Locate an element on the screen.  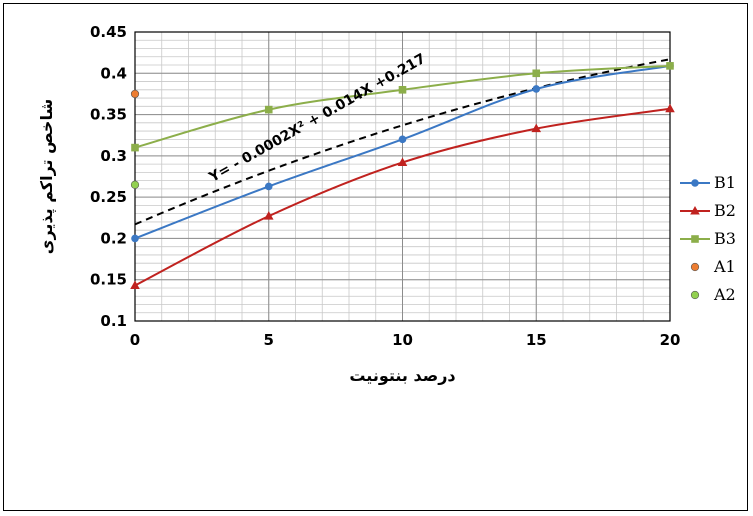
series-b3 is located at coordinates (402, 107).